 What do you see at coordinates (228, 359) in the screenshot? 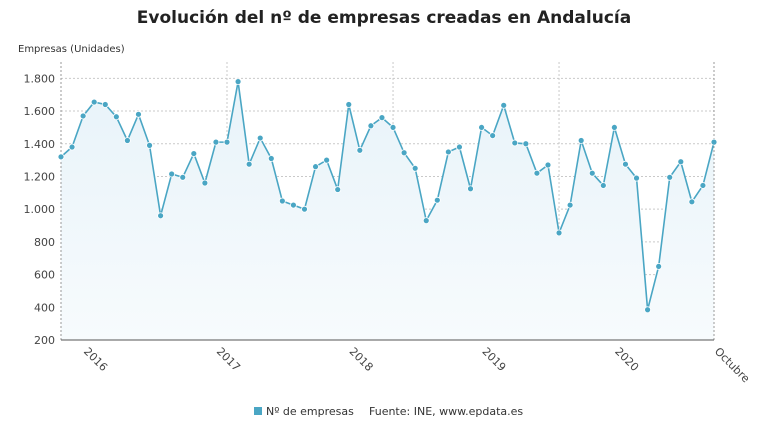
I see `x-tick-label: 2017` at bounding box center [228, 359].